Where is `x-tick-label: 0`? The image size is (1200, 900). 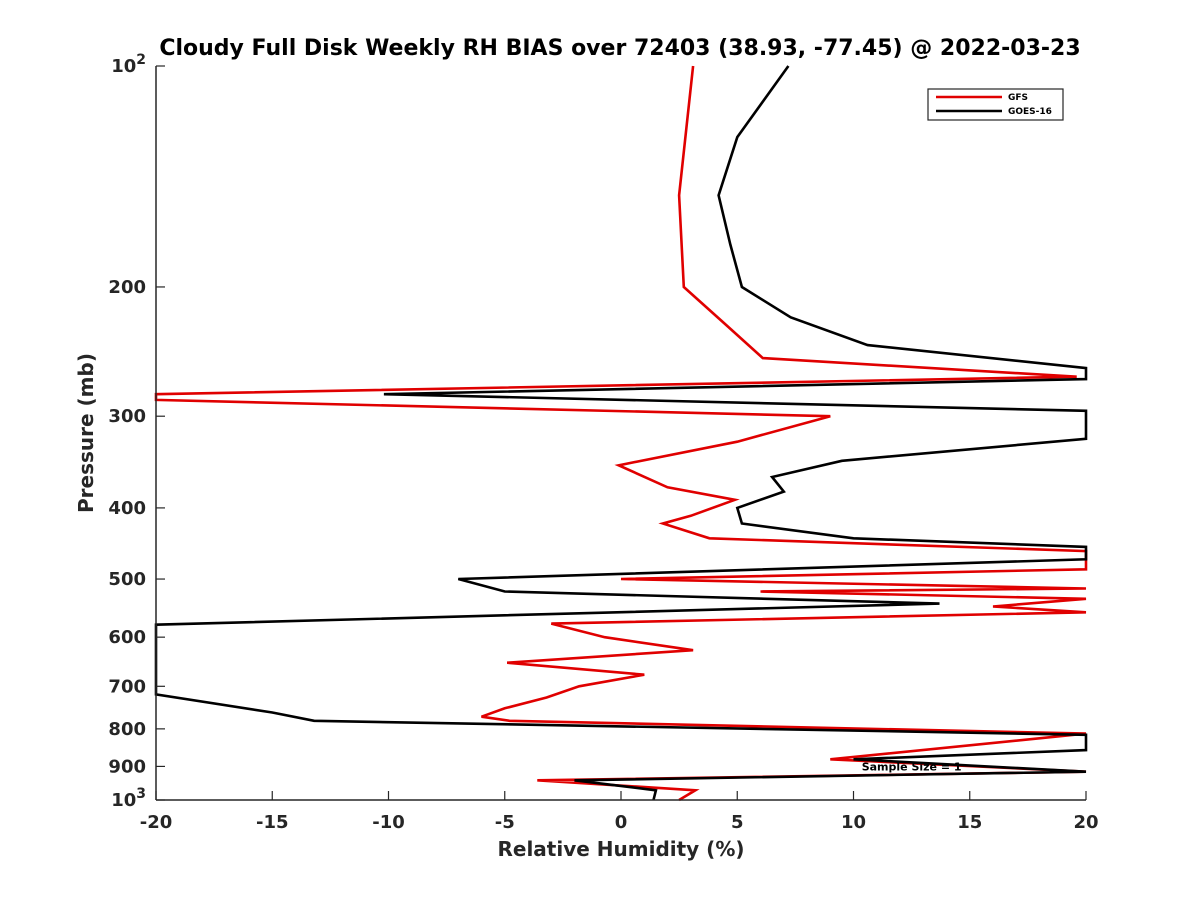
x-tick-label: 0 is located at coordinates (621, 822).